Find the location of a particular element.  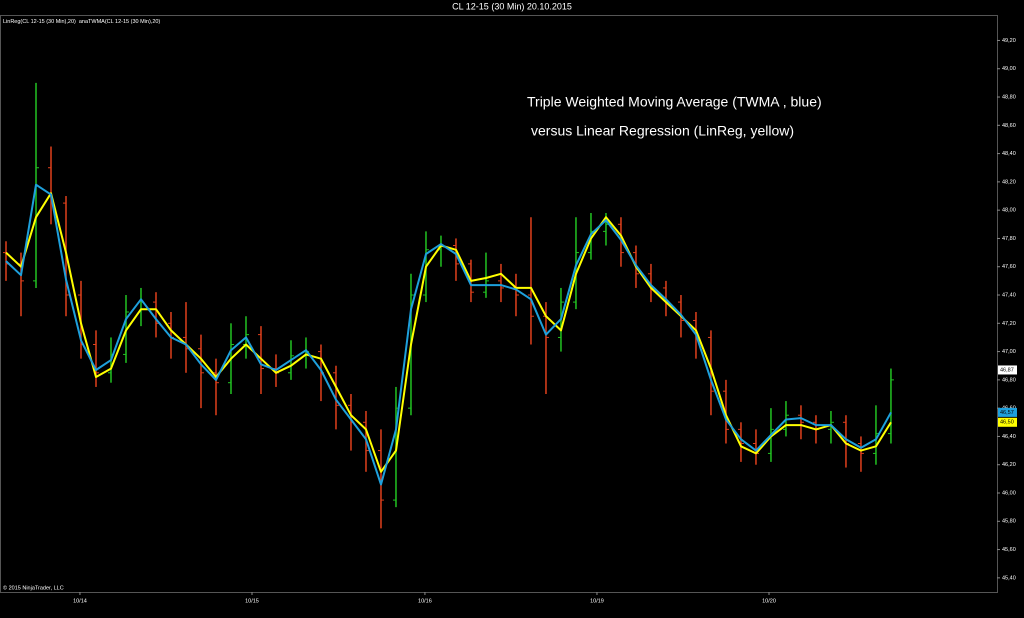

y-tick-label: 47,80 is located at coordinates (1009, 239).